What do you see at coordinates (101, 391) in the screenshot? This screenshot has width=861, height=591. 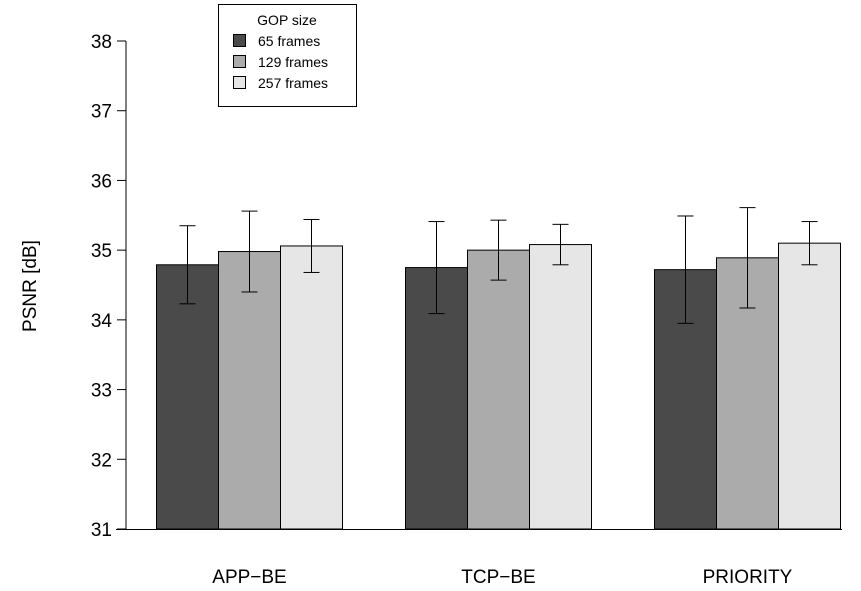 I see `y-tick-label: 33` at bounding box center [101, 391].